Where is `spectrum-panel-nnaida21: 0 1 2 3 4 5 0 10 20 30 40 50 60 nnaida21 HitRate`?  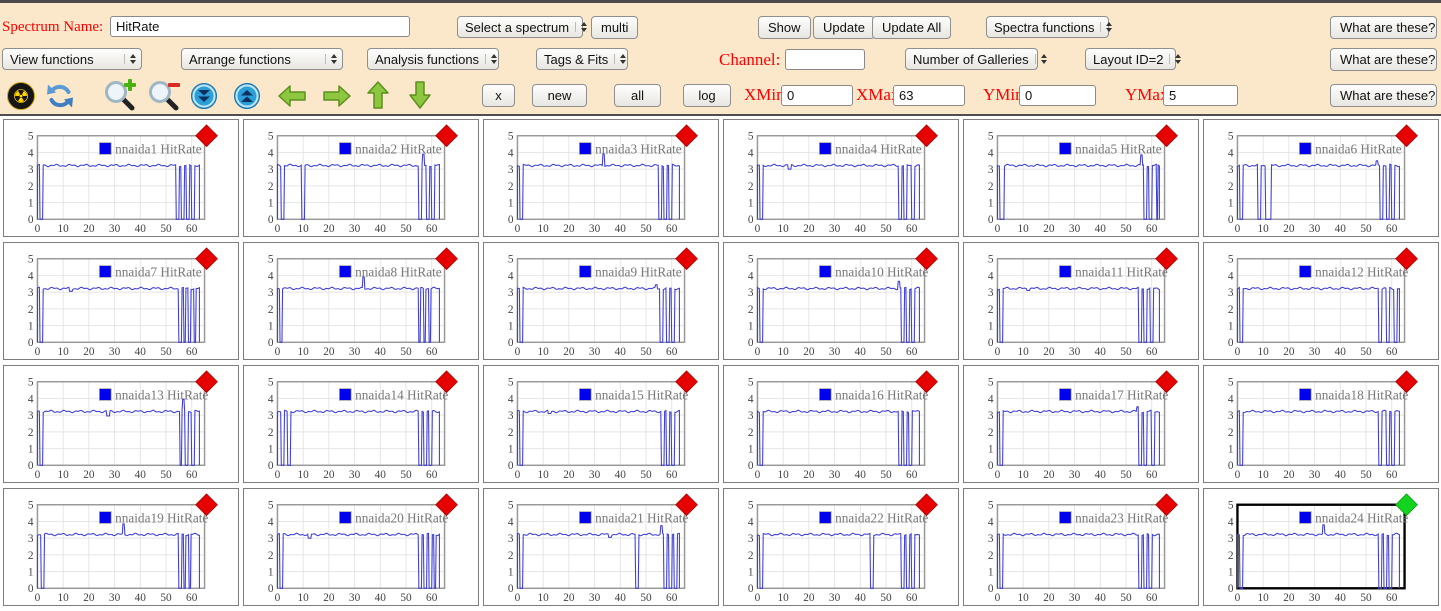 spectrum-panel-nnaida21: 0 1 2 3 4 5 0 10 20 30 40 50 60 nnaida21 HitRate is located at coordinates (601, 547).